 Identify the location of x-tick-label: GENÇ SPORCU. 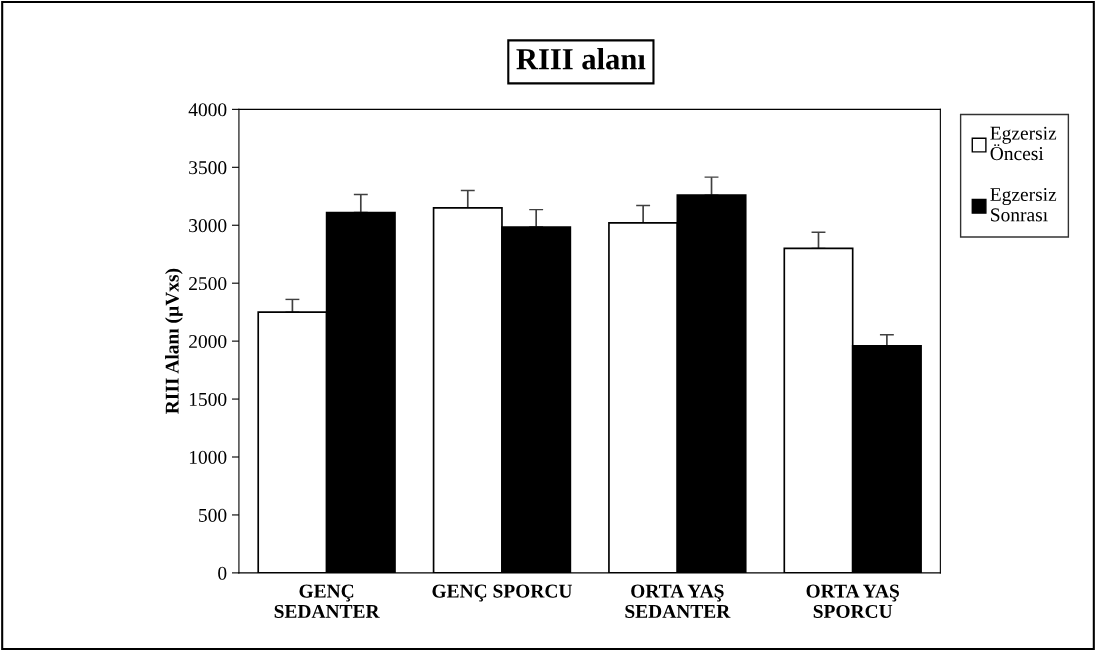
(502, 593).